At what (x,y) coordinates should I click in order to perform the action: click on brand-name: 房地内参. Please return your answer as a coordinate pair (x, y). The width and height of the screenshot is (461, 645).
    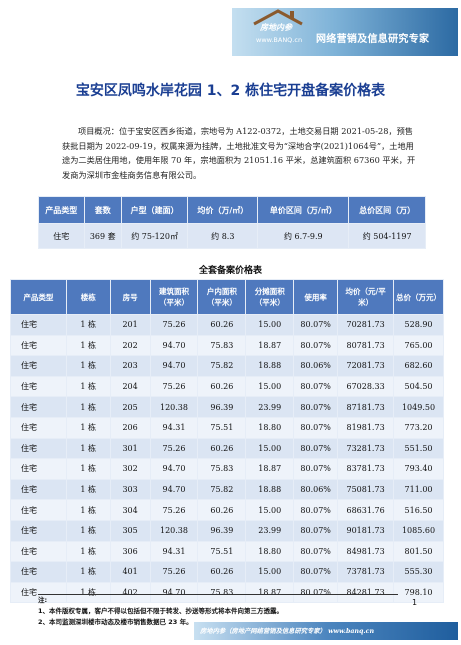
    Looking at the image, I should click on (276, 27).